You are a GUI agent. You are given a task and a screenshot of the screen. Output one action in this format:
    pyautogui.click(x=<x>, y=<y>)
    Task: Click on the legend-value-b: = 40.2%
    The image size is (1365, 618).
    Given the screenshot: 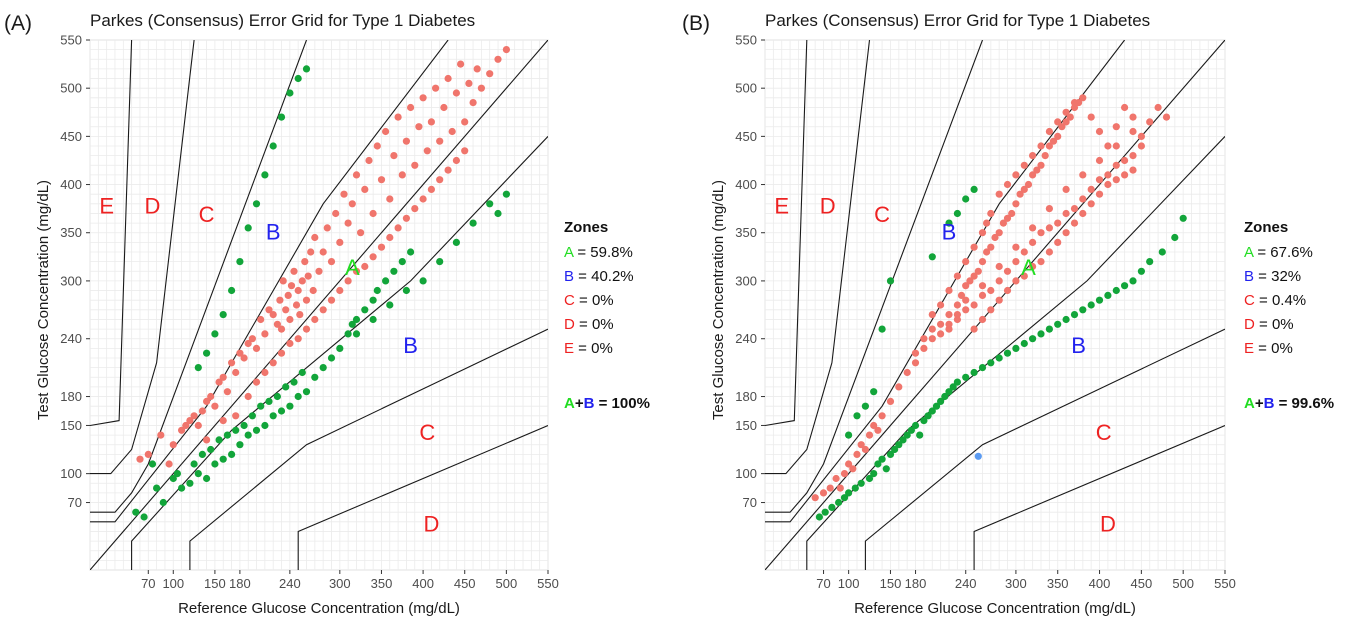 What is the action you would take?
    pyautogui.click(x=604, y=276)
    